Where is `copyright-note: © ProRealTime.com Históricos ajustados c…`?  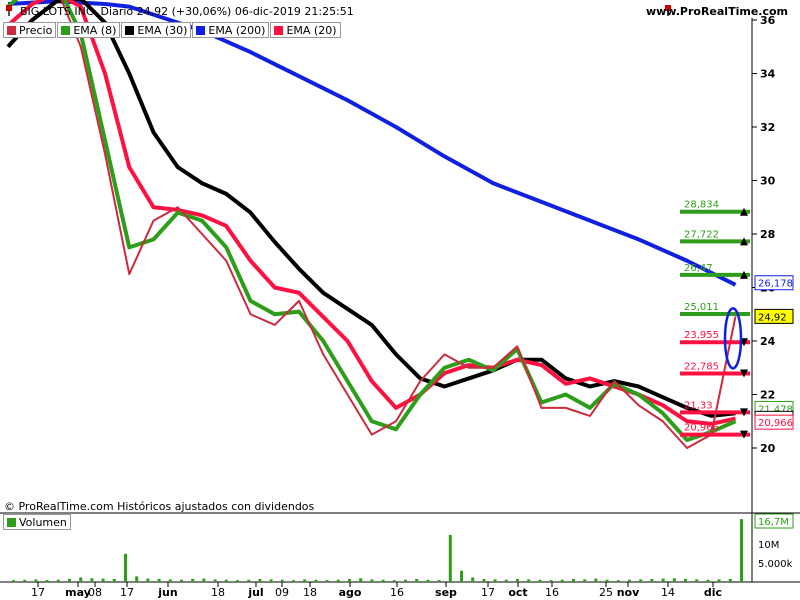 copyright-note: © ProRealTime.com Históricos ajustados c… is located at coordinates (159, 506).